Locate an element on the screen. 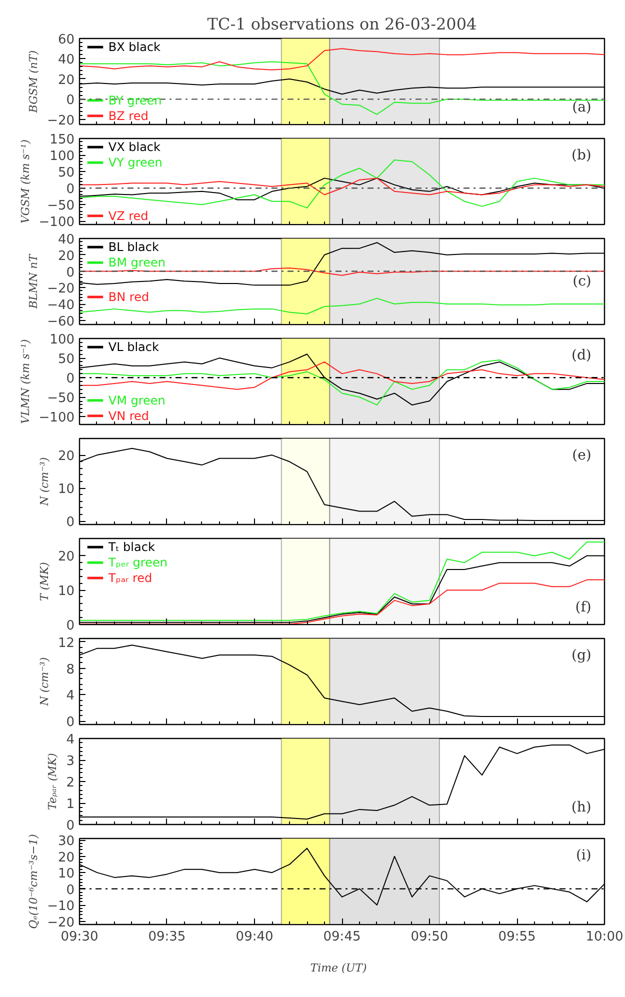 This screenshot has width=625, height=997. y-tick-label: 3 is located at coordinates (70, 761).